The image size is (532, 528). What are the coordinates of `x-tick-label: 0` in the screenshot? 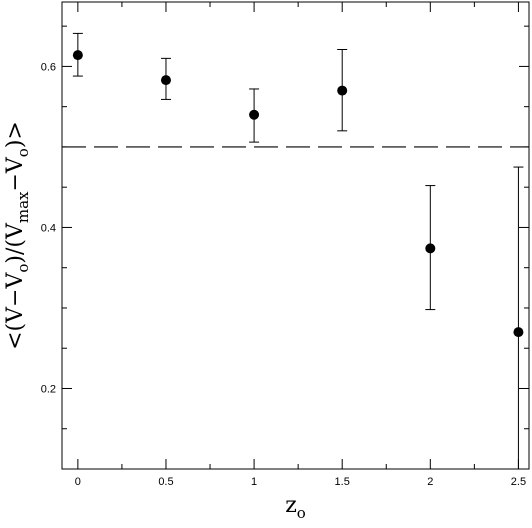 It's located at (78, 482).